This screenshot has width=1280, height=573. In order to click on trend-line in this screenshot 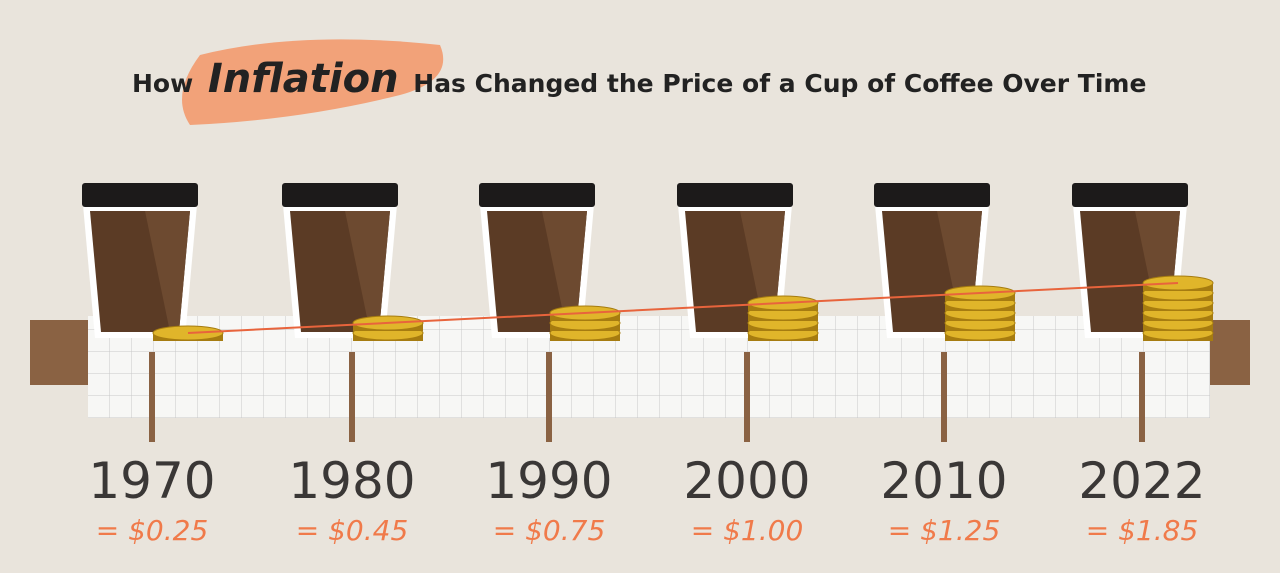, I will do `click(683, 308)`.